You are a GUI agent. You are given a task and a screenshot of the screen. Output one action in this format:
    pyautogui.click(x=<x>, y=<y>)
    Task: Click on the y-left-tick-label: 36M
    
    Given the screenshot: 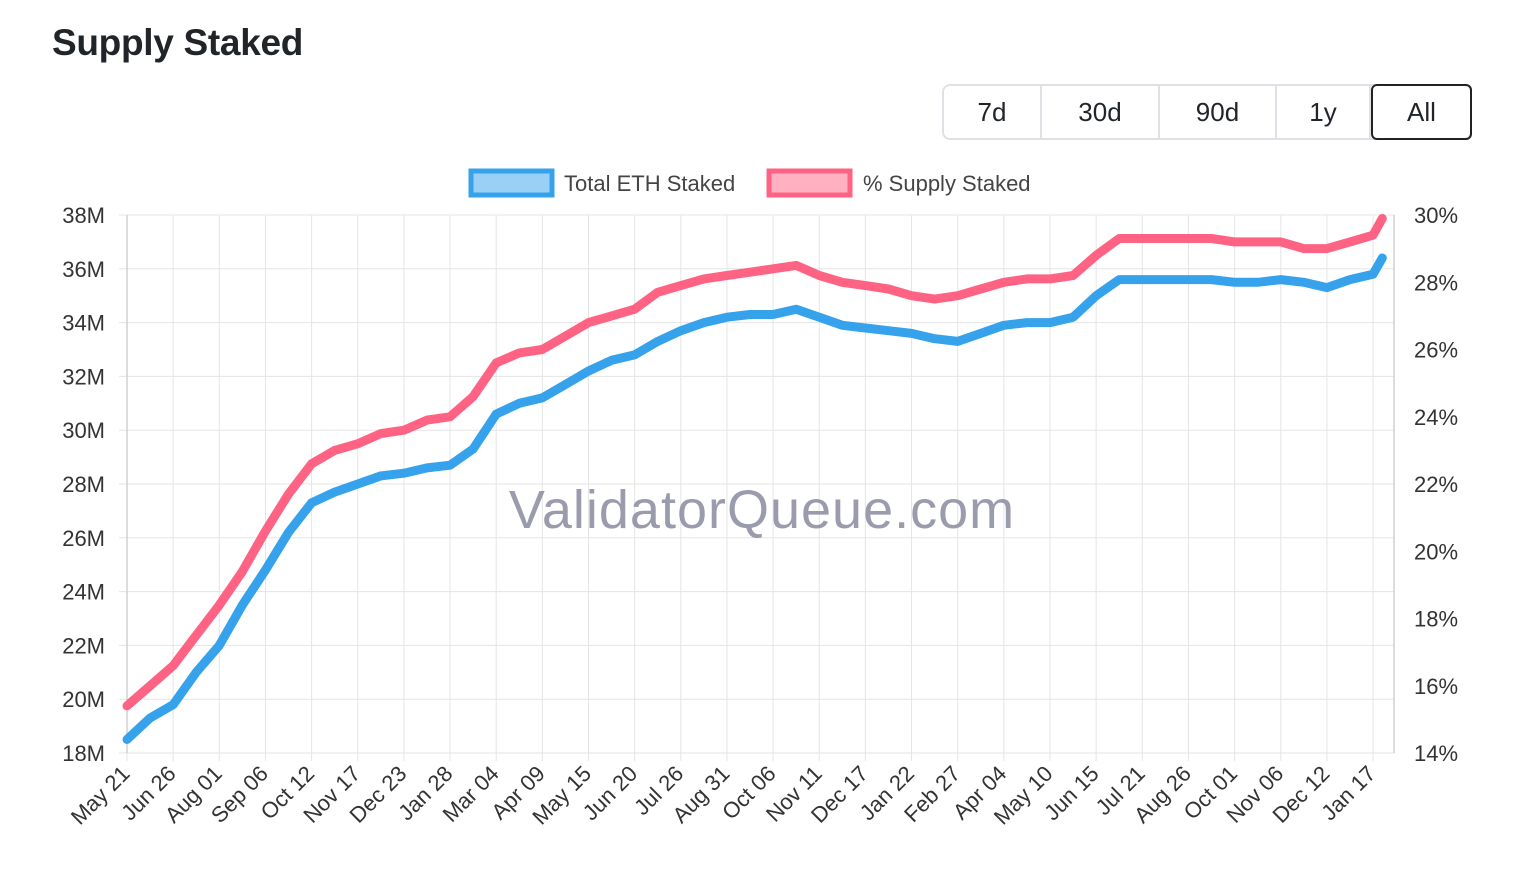 What is the action you would take?
    pyautogui.click(x=83, y=269)
    